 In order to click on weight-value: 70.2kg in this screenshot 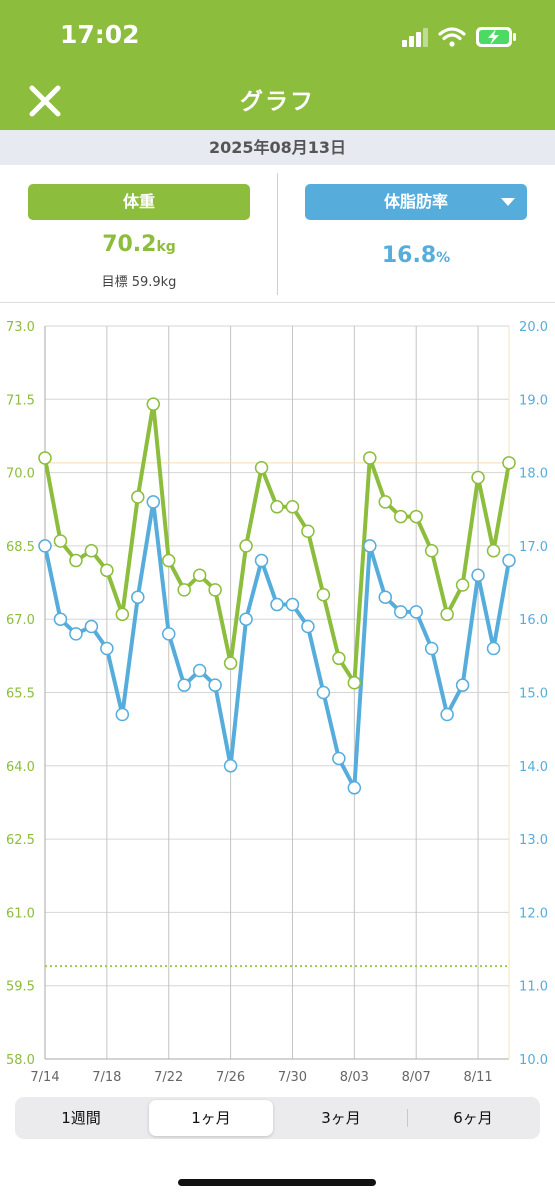, I will do `click(139, 244)`.